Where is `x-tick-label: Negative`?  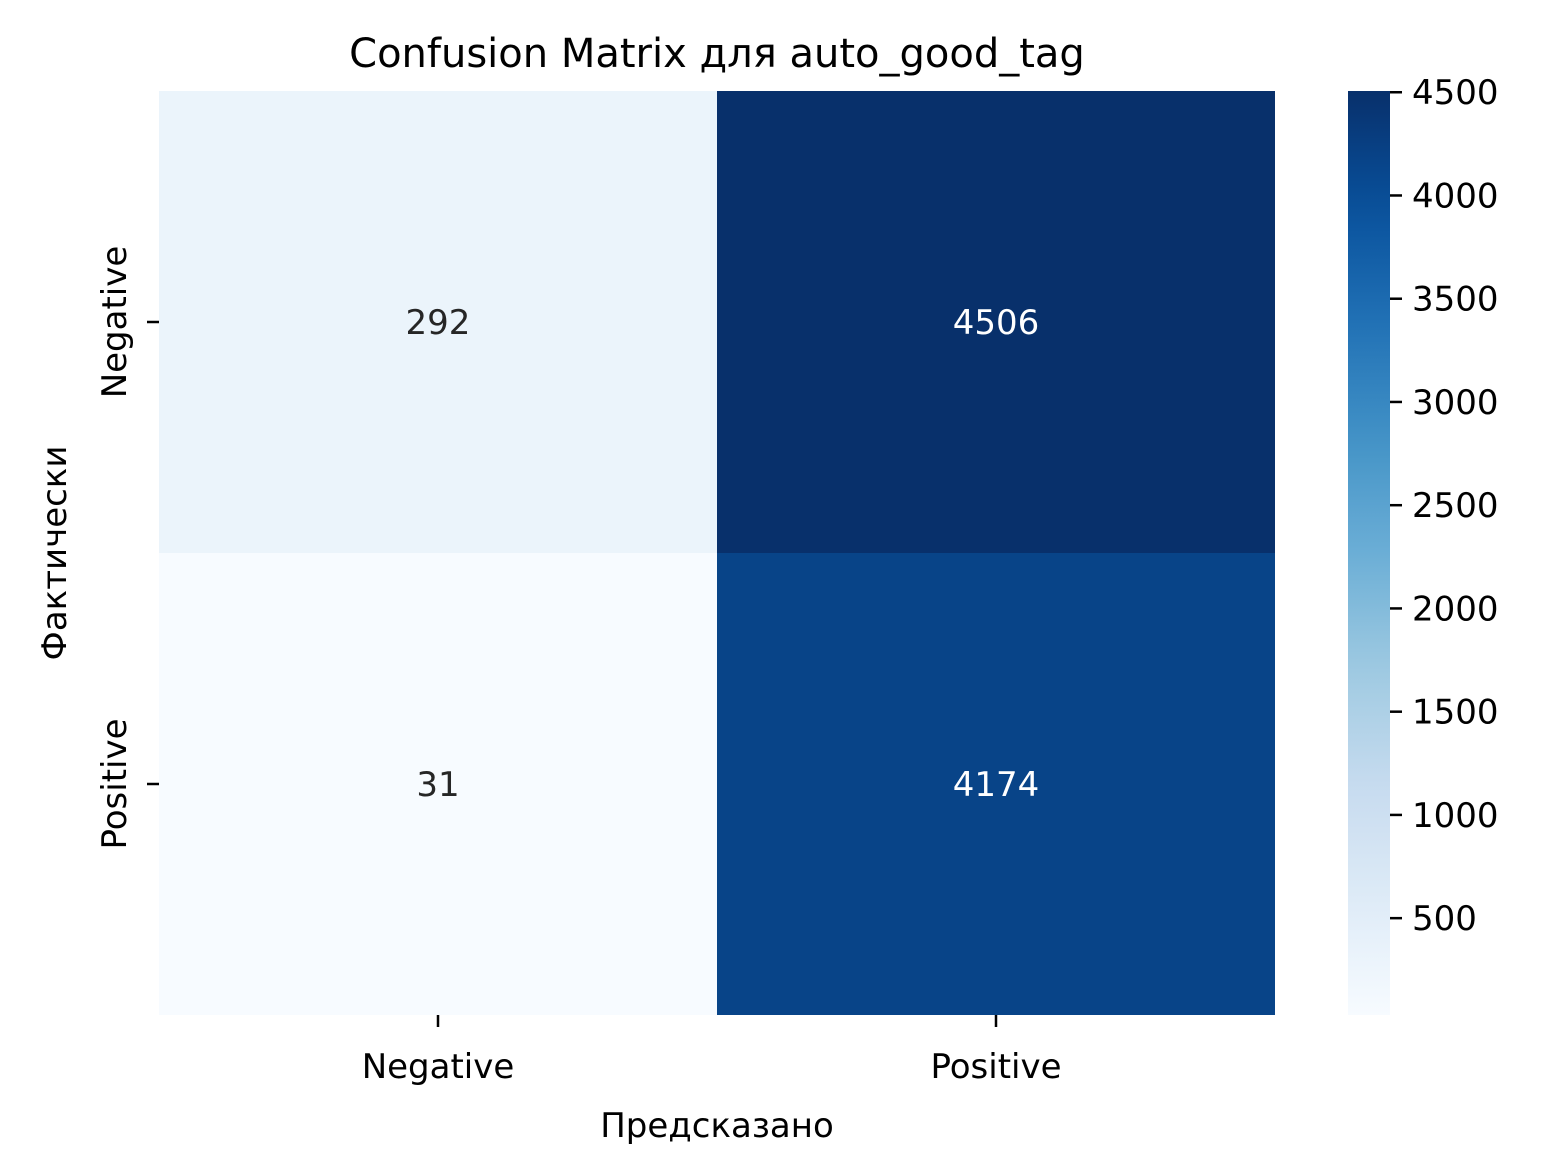 x-tick-label: Negative is located at coordinates (438, 1067).